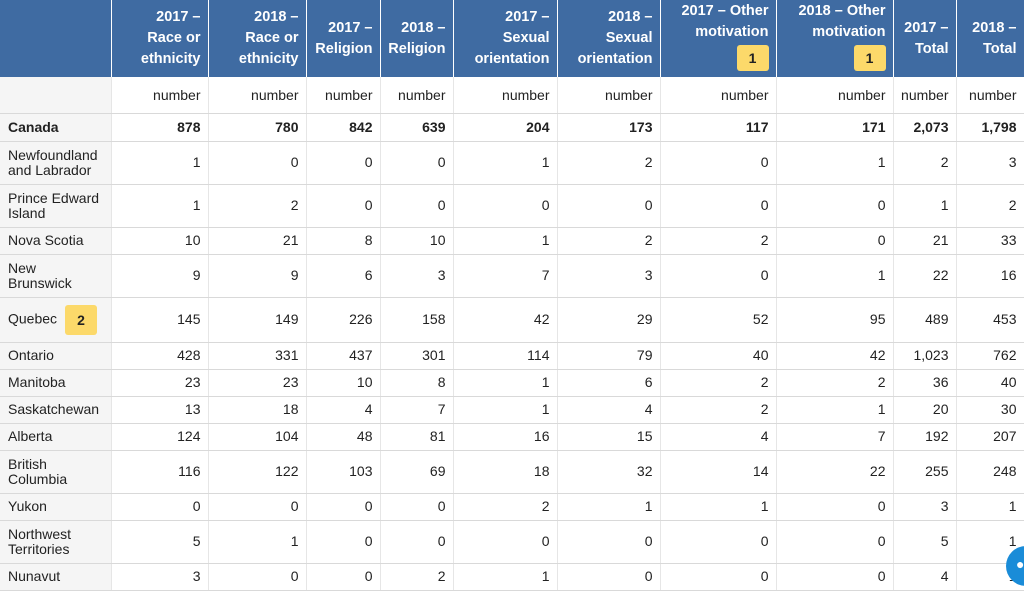 The width and height of the screenshot is (1024, 591). What do you see at coordinates (56, 383) in the screenshot?
I see `row-header: Manitoba` at bounding box center [56, 383].